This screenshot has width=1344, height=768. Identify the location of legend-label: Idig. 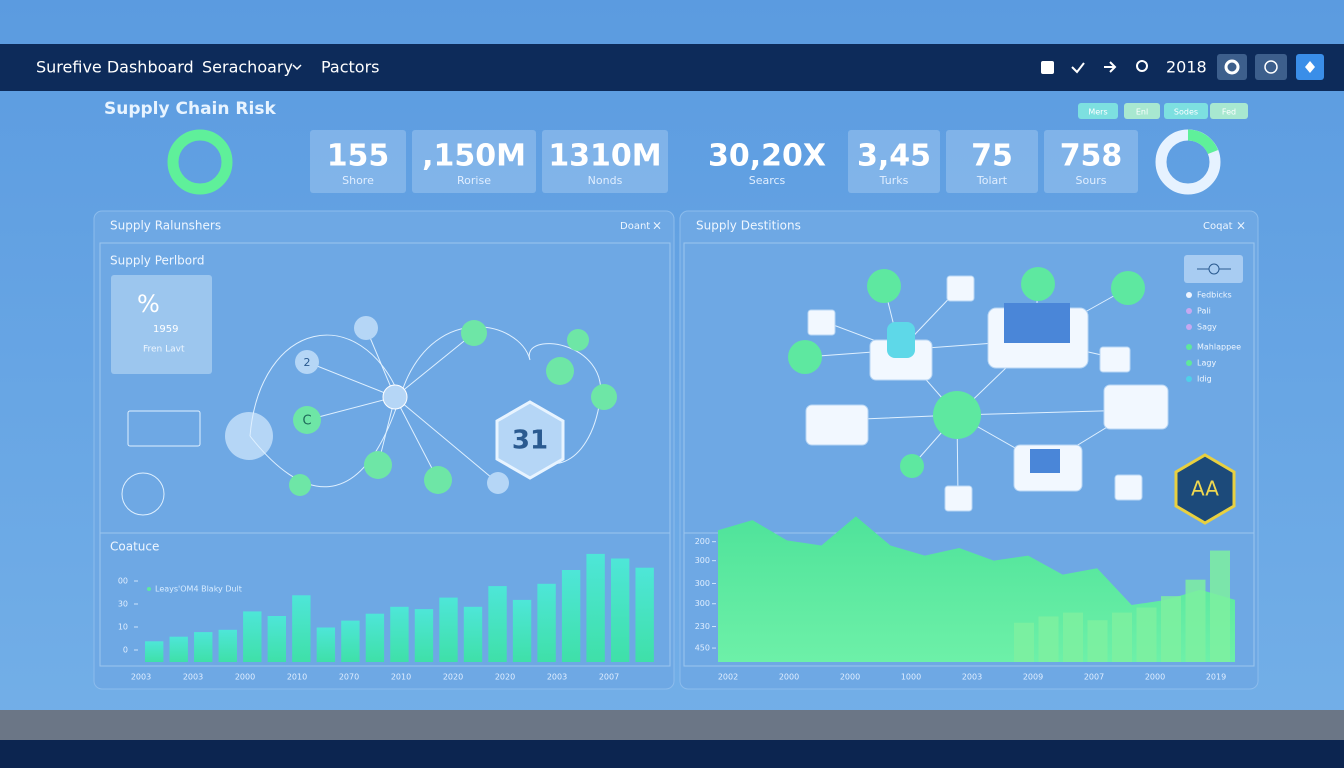
(1204, 379).